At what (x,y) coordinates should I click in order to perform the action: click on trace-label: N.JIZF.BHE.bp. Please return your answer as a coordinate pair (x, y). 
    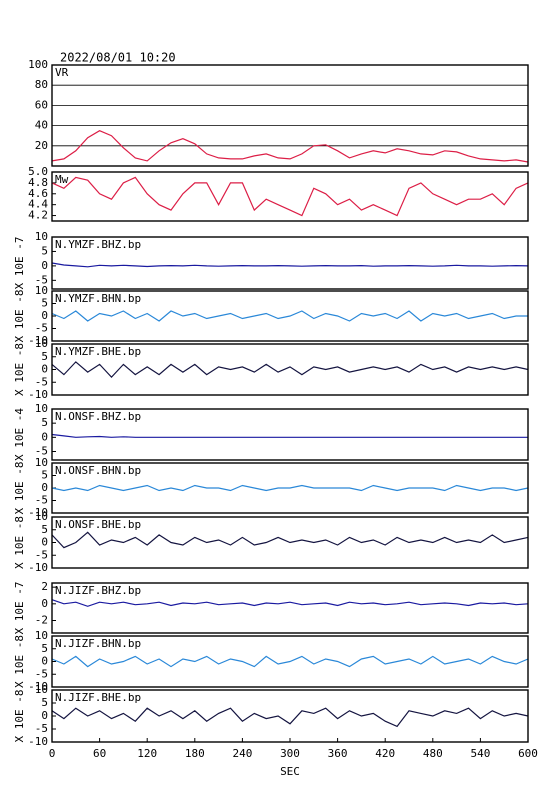
    Looking at the image, I should click on (98, 697).